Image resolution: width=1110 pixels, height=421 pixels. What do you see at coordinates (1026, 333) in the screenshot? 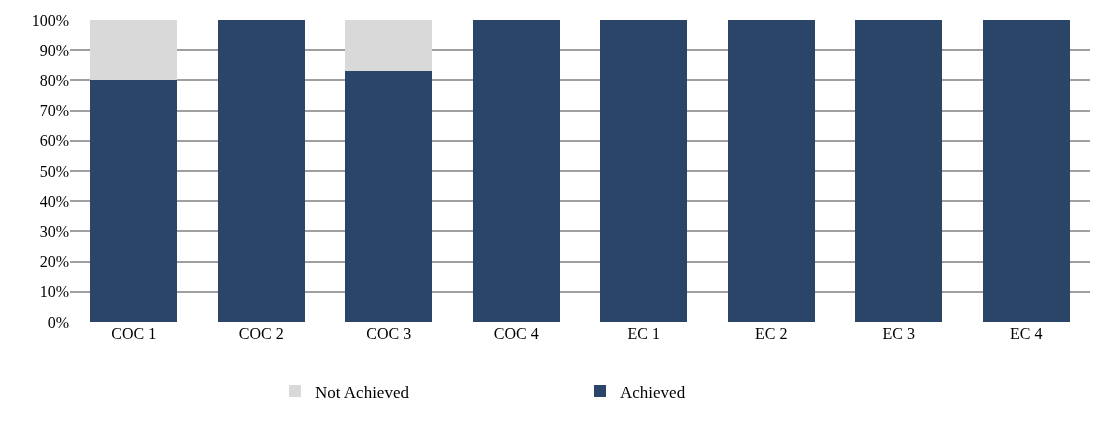
I see `x-tick-label: EC 4` at bounding box center [1026, 333].